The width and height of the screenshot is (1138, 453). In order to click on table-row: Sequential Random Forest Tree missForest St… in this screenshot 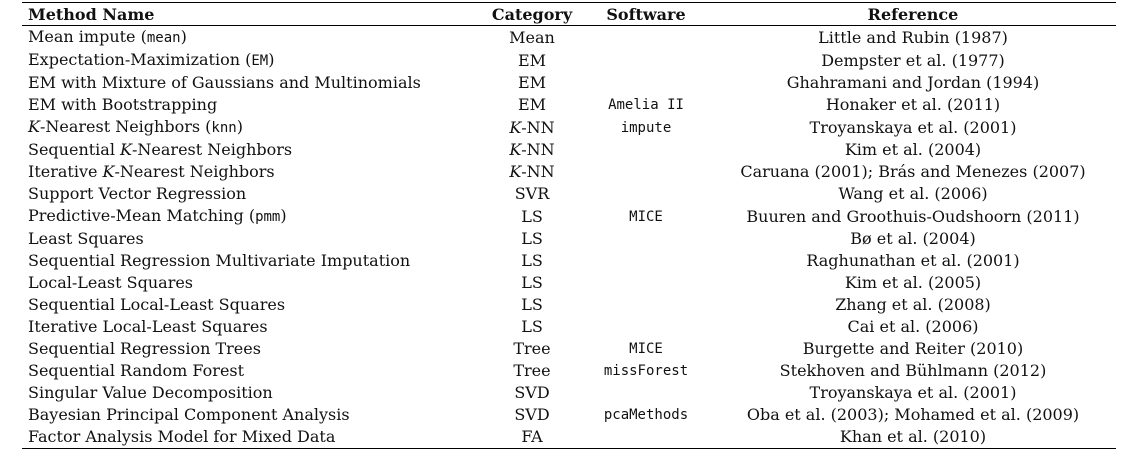, I will do `click(569, 371)`.